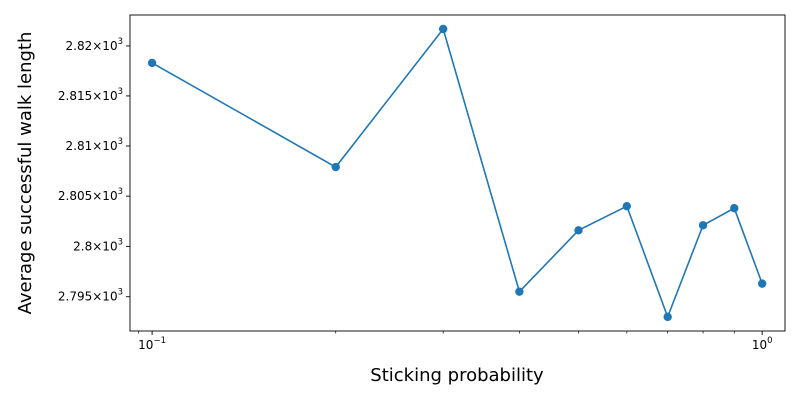 Image resolution: width=800 pixels, height=400 pixels. What do you see at coordinates (25, 173) in the screenshot?
I see `y-axis-label: Average successful walk length` at bounding box center [25, 173].